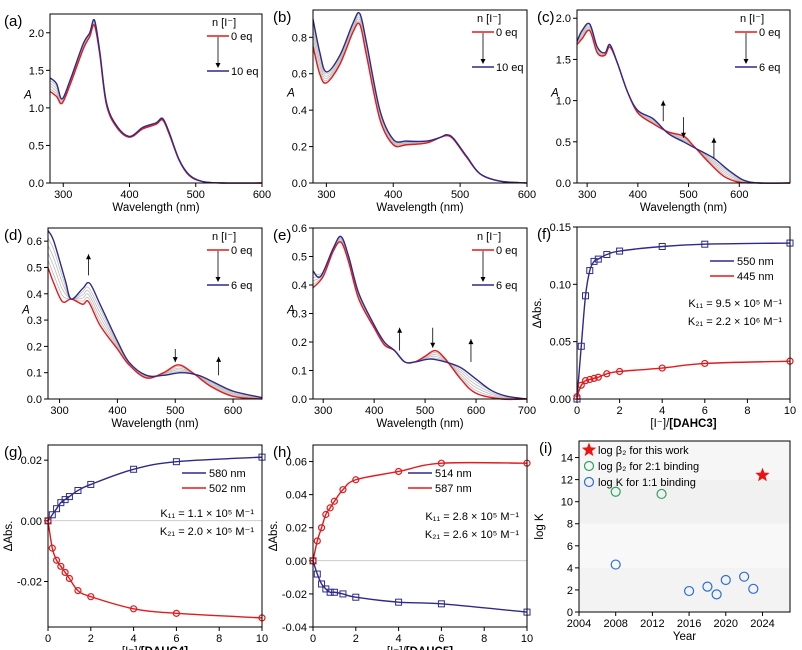 The height and width of the screenshot is (650, 802). What do you see at coordinates (27, 96) in the screenshot?
I see `y-axis-label: A` at bounding box center [27, 96].